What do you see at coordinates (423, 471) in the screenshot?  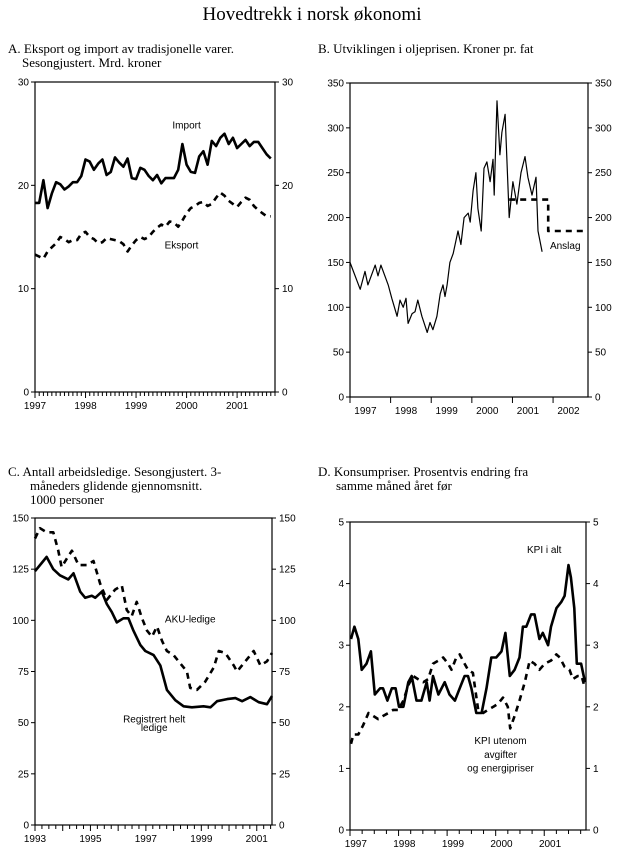 I see `panel-d-title-line: D. Konsumpriser. Prosentvis endring fra` at bounding box center [423, 471].